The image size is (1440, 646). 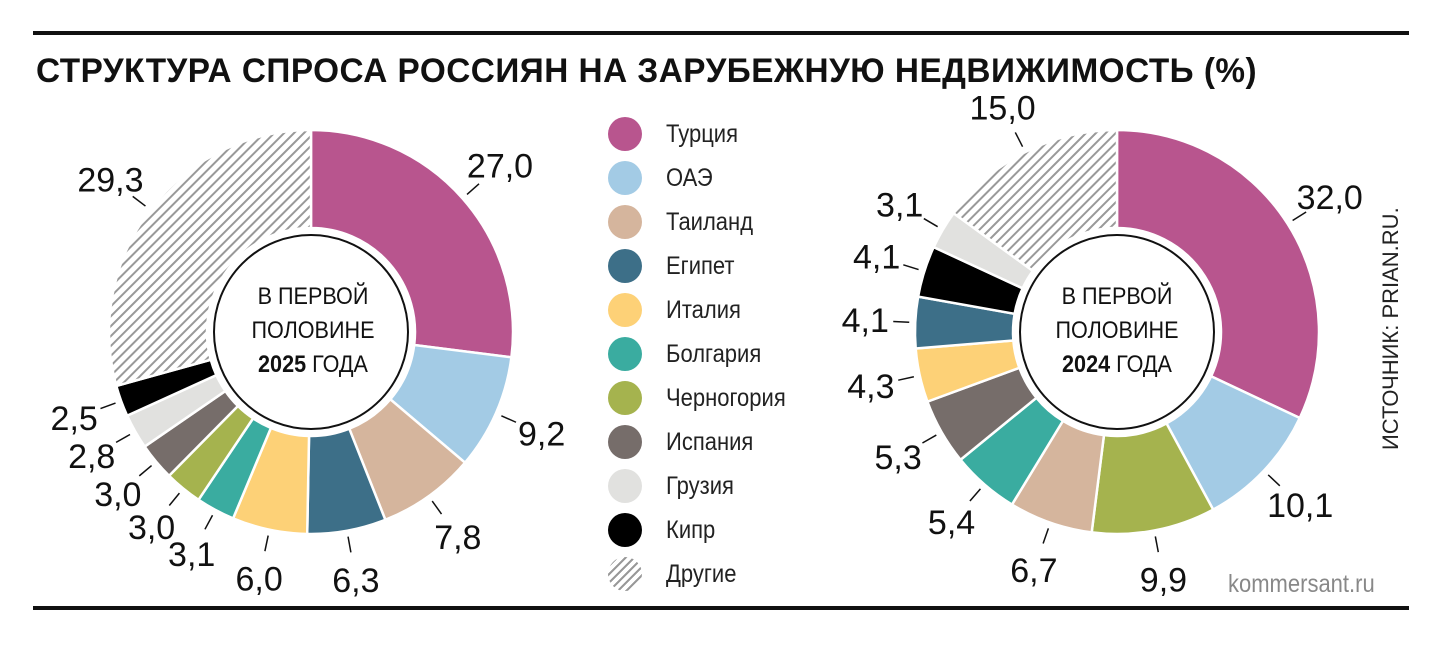 I want to click on legend-item: Таиланд, so click(x=705, y=222).